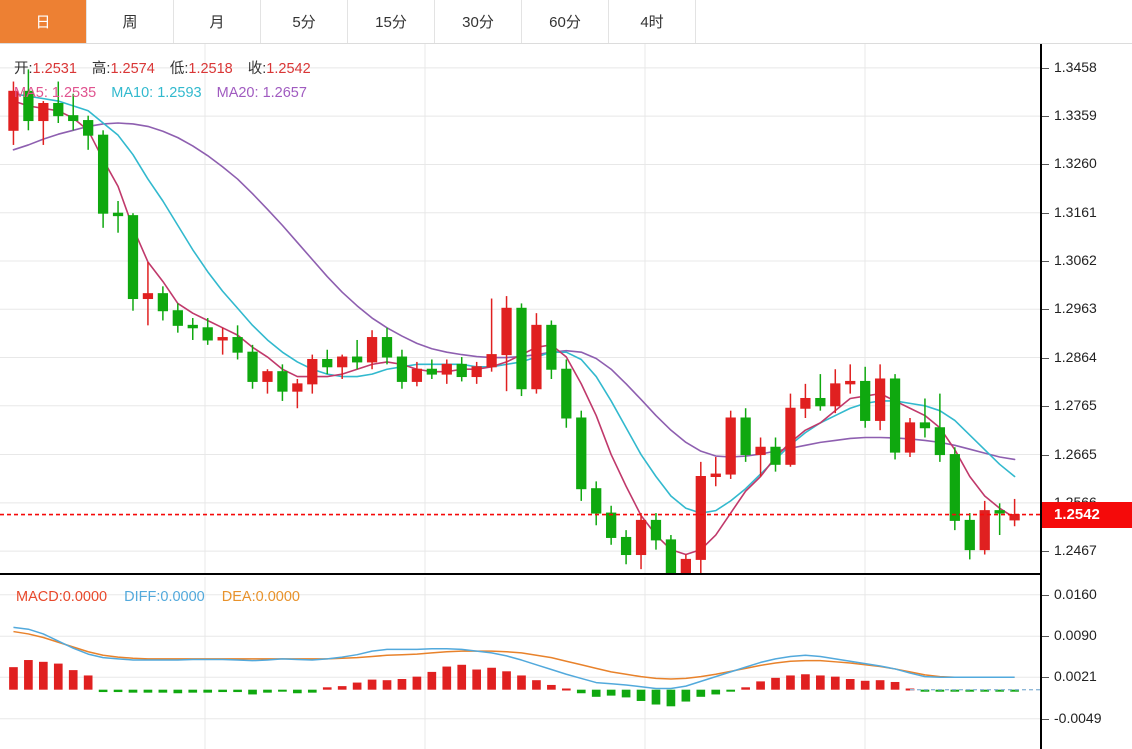 This screenshot has height=749, width=1132. I want to click on tab-60min: 60分, so click(565, 21).